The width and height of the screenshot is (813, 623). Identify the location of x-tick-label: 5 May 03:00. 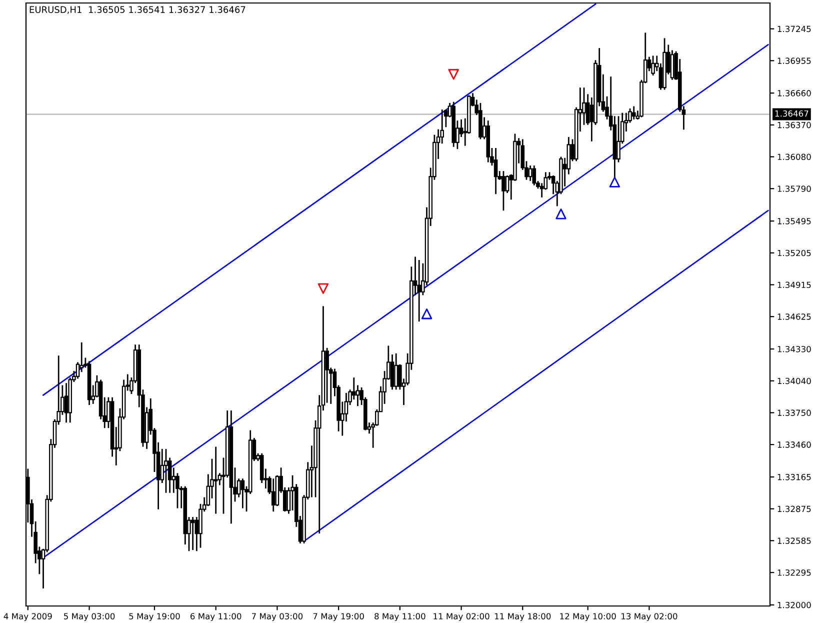
(89, 617).